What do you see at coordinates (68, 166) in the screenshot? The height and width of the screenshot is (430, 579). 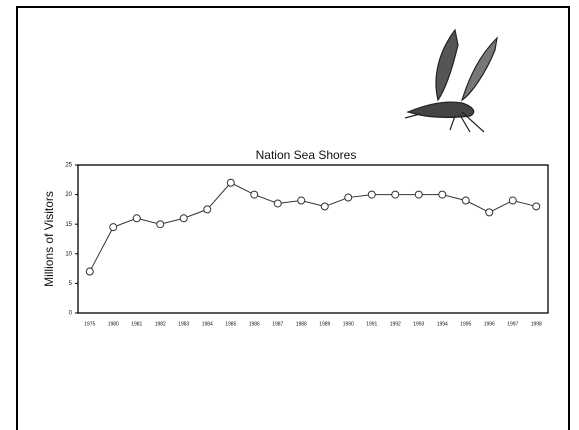 I see `y-tick-label: 25` at bounding box center [68, 166].